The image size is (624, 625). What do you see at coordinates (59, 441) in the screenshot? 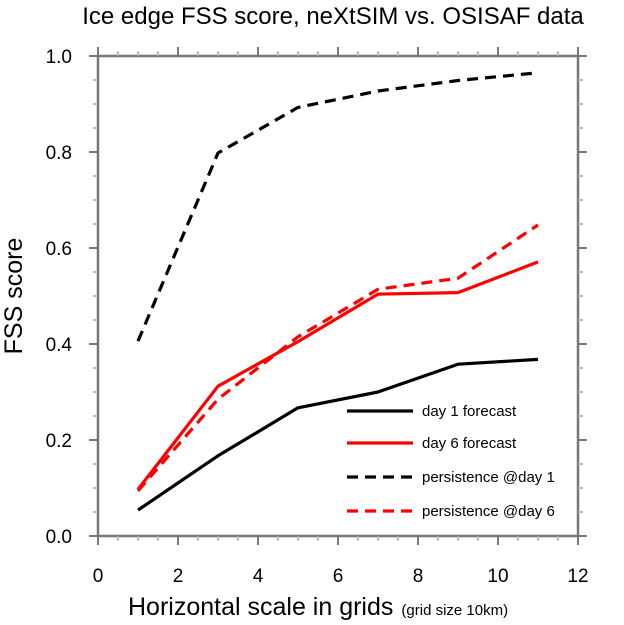
I see `y-tick-label: 0.2` at bounding box center [59, 441].